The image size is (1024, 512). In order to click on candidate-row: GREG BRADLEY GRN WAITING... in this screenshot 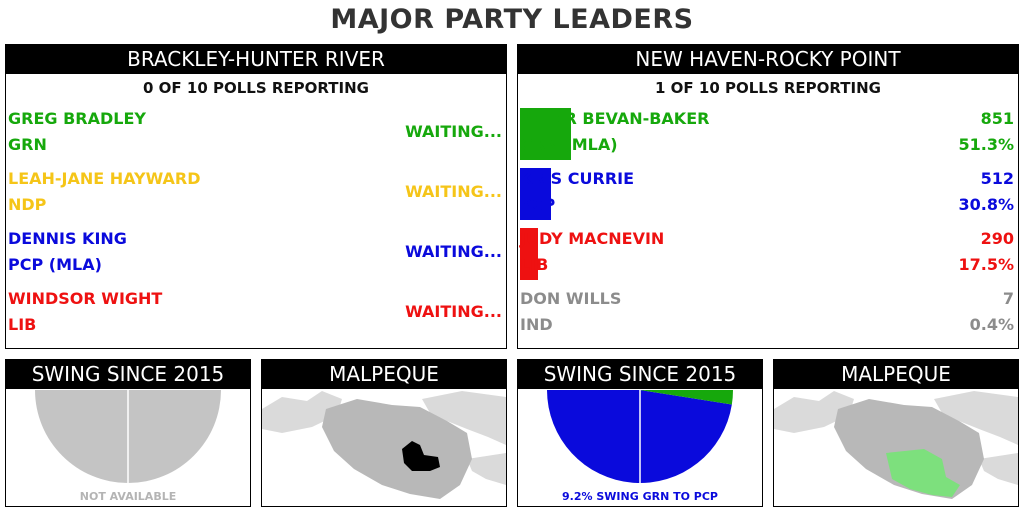, I will do `click(256, 132)`.